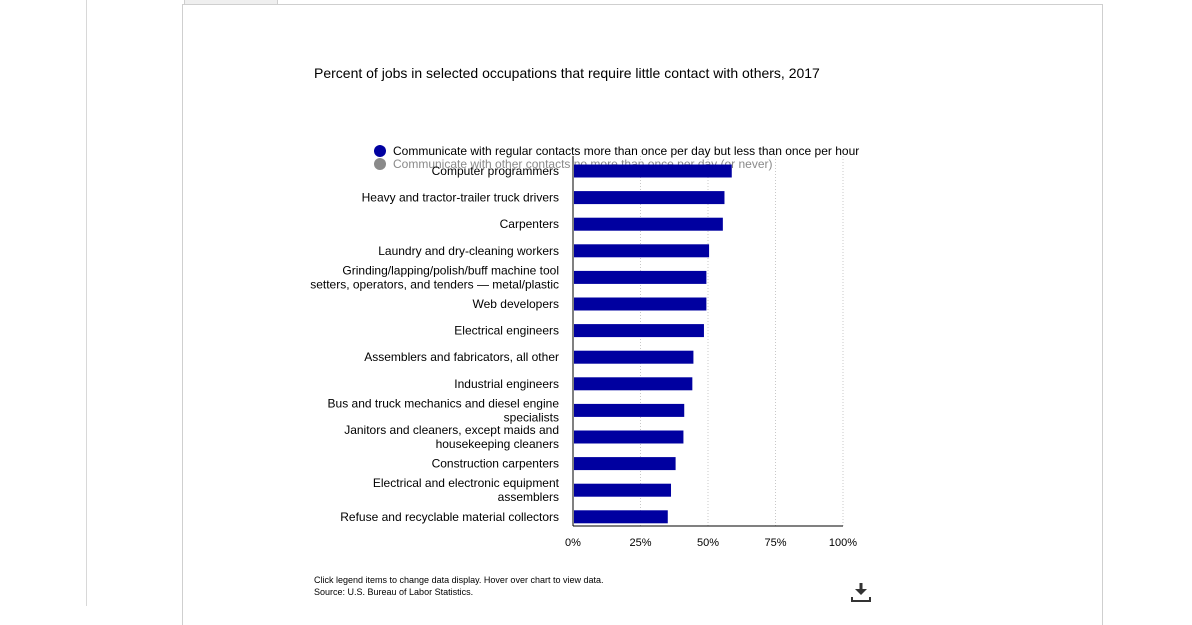 The width and height of the screenshot is (1192, 625). Describe the element at coordinates (231, 2) in the screenshot. I see `tab-stub` at that location.